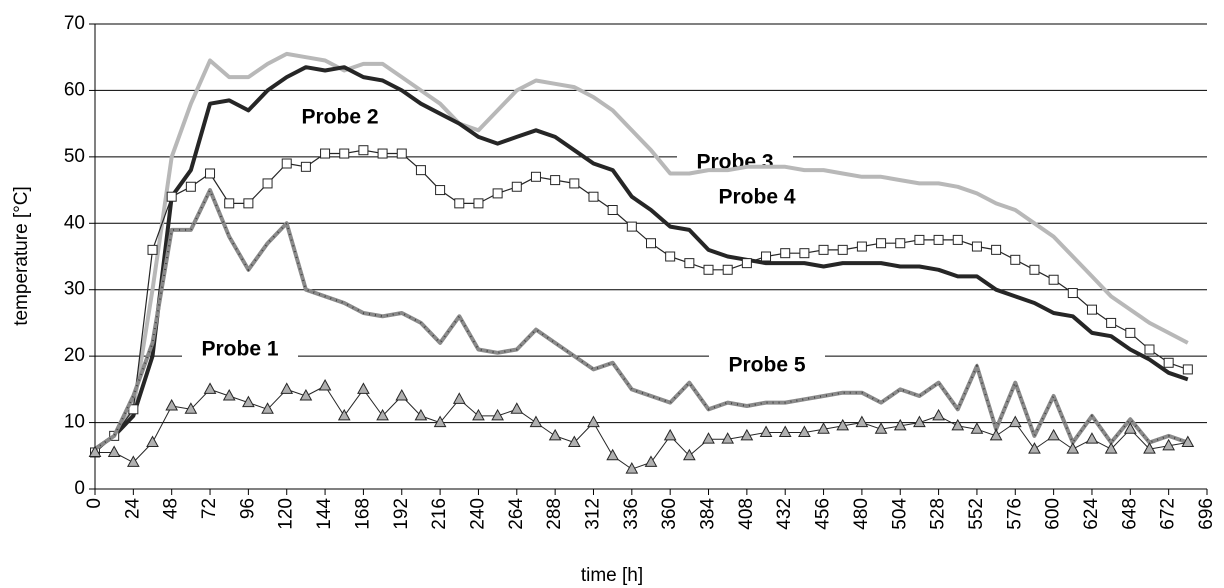  What do you see at coordinates (477, 514) in the screenshot?
I see `x-tick-label: 240` at bounding box center [477, 514].